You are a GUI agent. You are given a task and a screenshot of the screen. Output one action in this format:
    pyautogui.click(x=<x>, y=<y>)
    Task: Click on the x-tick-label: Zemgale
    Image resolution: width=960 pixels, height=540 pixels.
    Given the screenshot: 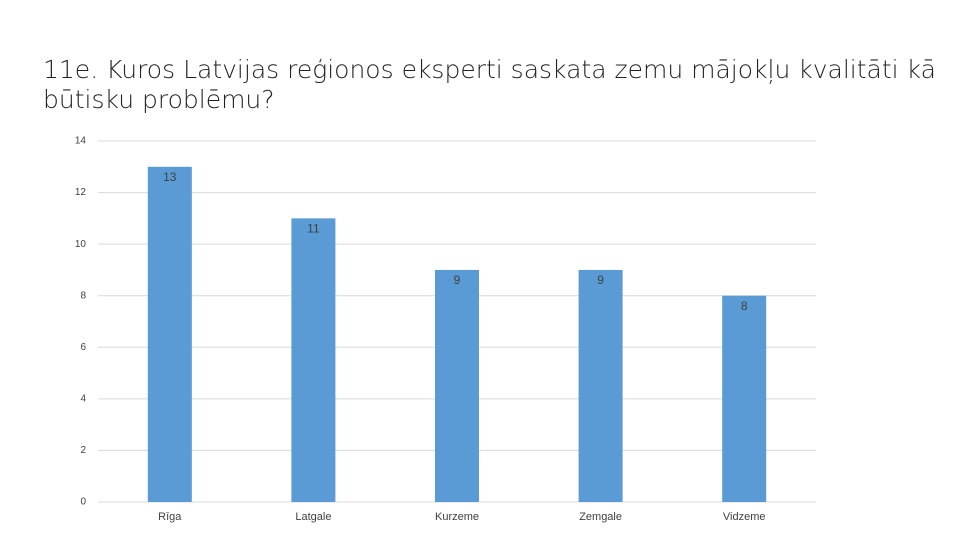 What is the action you would take?
    pyautogui.click(x=600, y=517)
    